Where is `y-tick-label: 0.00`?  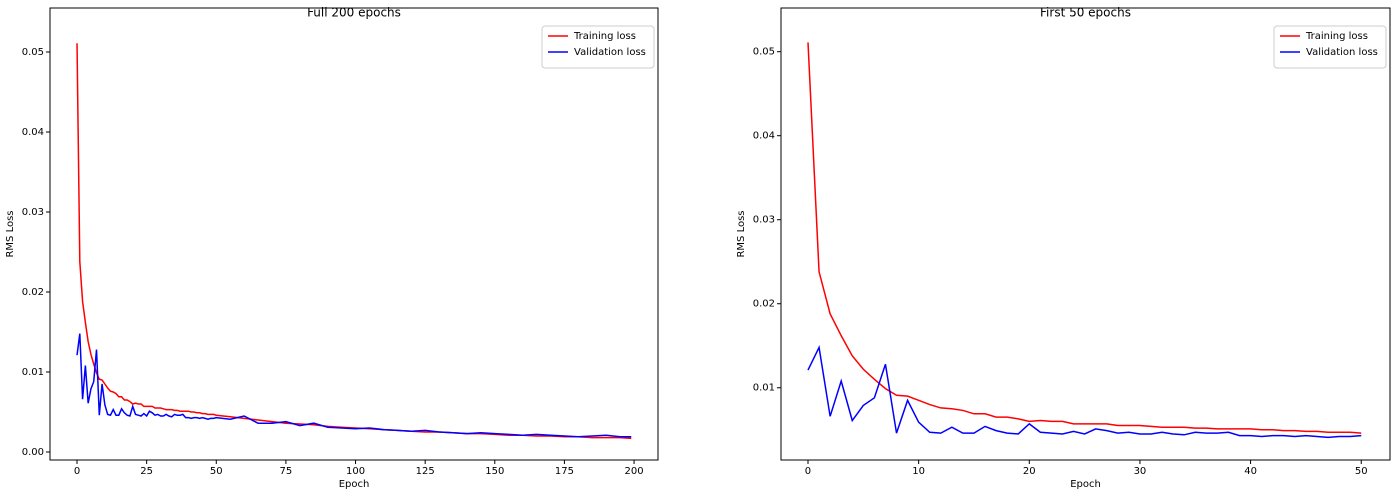
y-tick-label: 0.00 is located at coordinates (33, 452).